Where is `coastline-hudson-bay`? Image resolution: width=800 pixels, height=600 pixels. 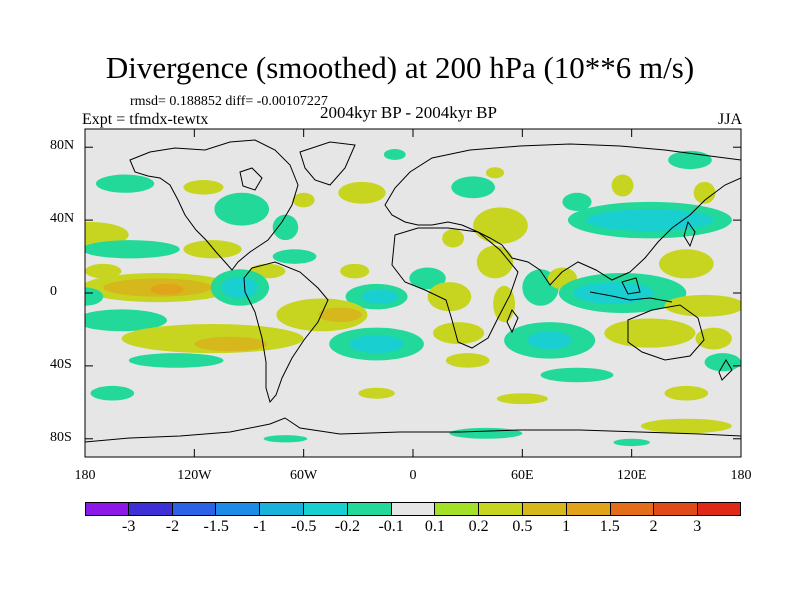 coastline-hudson-bay is located at coordinates (251, 179).